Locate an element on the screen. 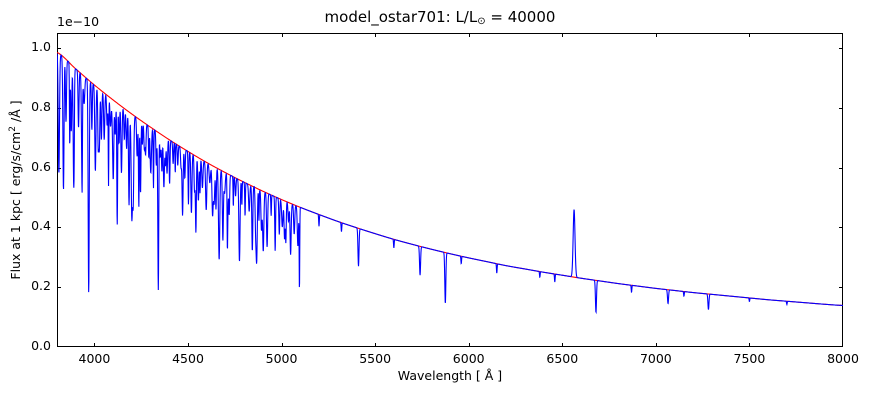 The width and height of the screenshot is (880, 400). x-axis-label: Wavelength [ Å ] is located at coordinates (450, 375).